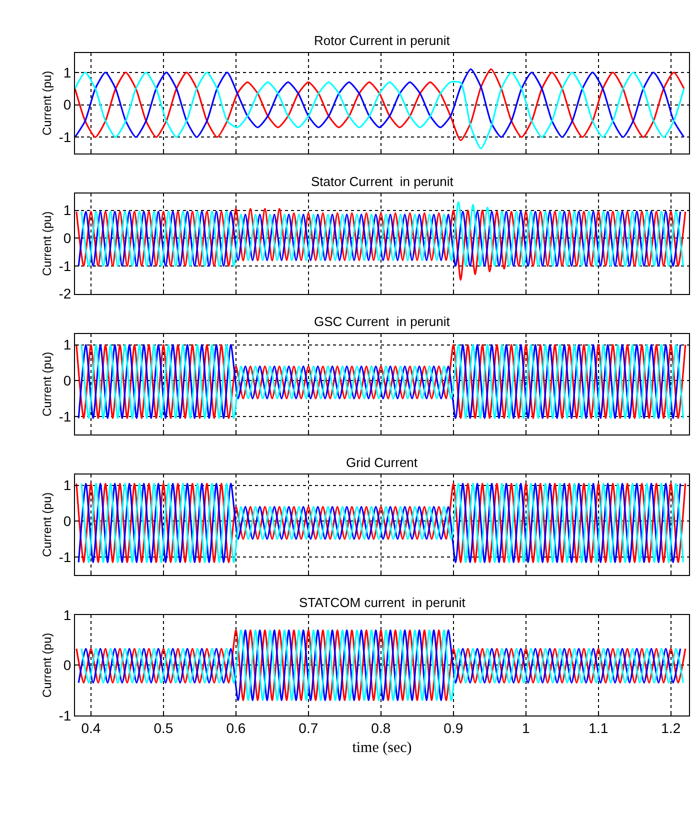 Image resolution: width=699 pixels, height=829 pixels. What do you see at coordinates (382, 748) in the screenshot?
I see `x-axis-title: time (sec)` at bounding box center [382, 748].